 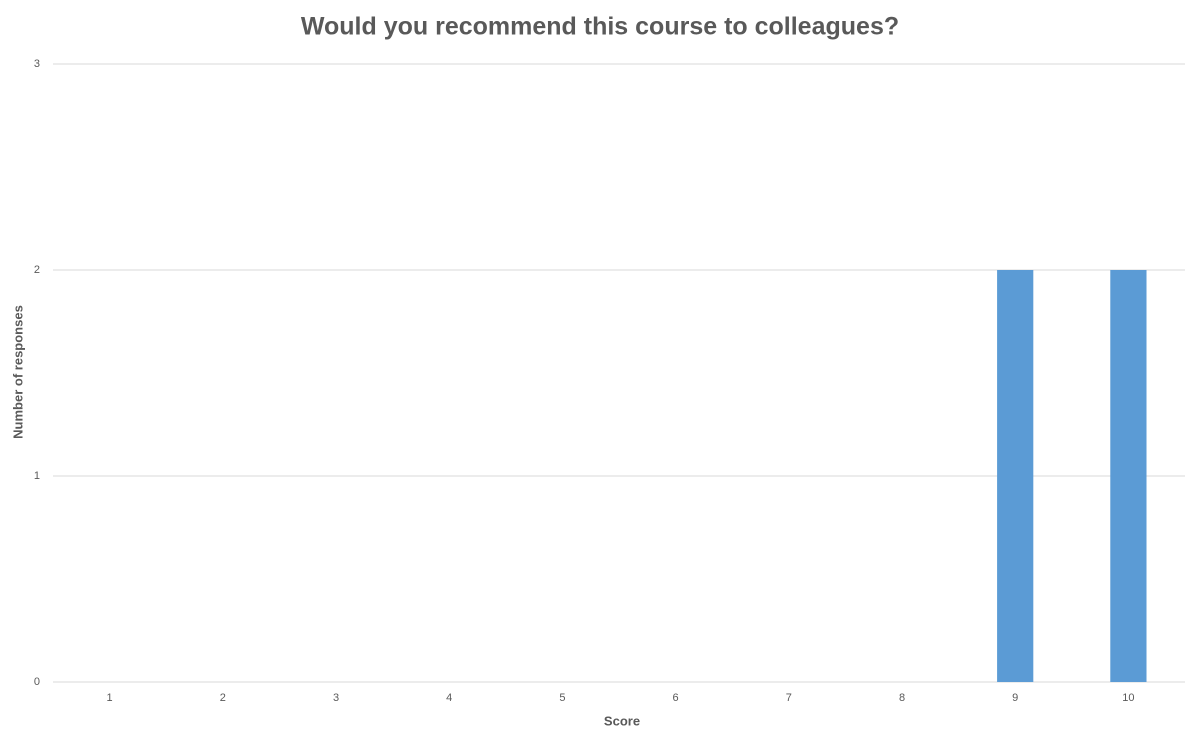 I want to click on x-tick-label: 9, so click(x=1015, y=698).